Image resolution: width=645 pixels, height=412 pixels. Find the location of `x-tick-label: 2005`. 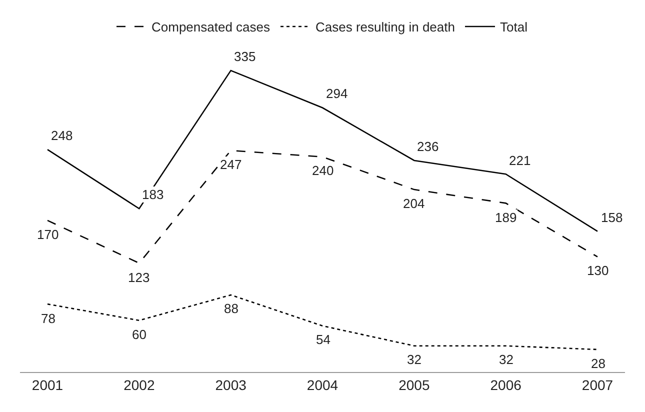

x-tick-label: 2005 is located at coordinates (414, 384).